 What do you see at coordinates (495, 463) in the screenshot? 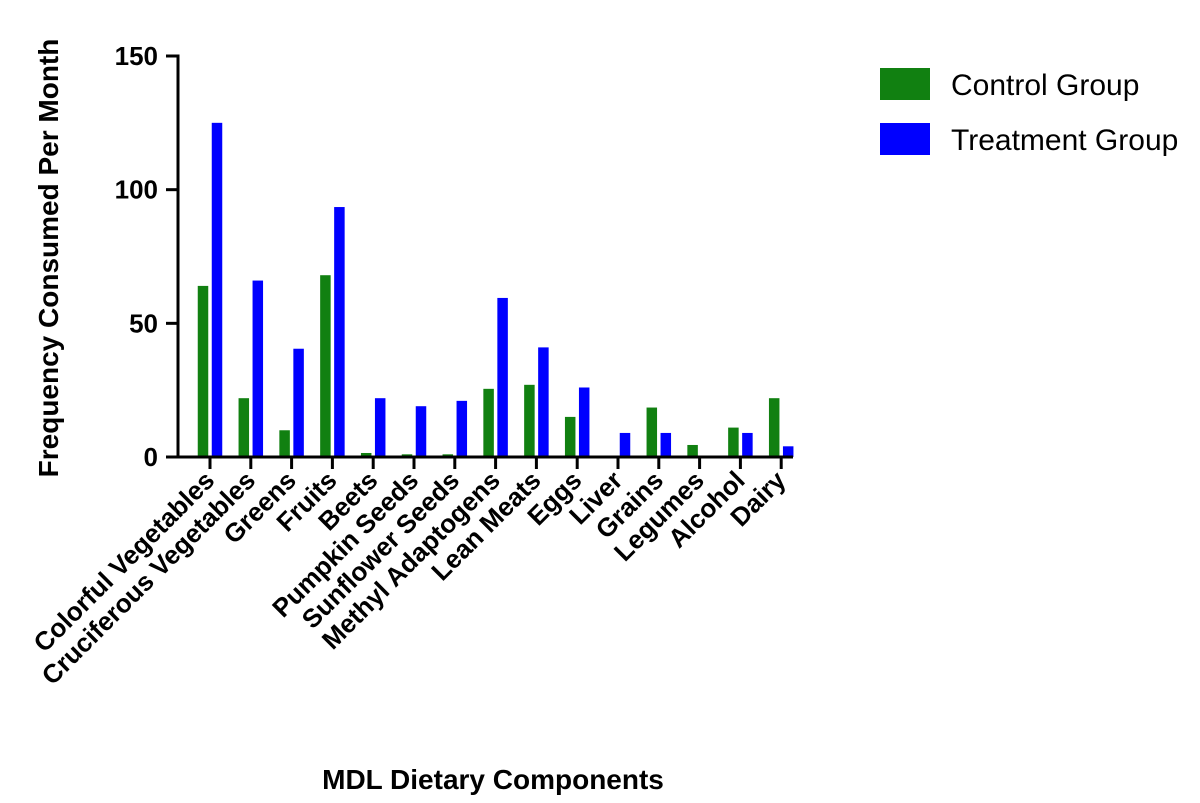
I see `x-ticks-group` at bounding box center [495, 463].